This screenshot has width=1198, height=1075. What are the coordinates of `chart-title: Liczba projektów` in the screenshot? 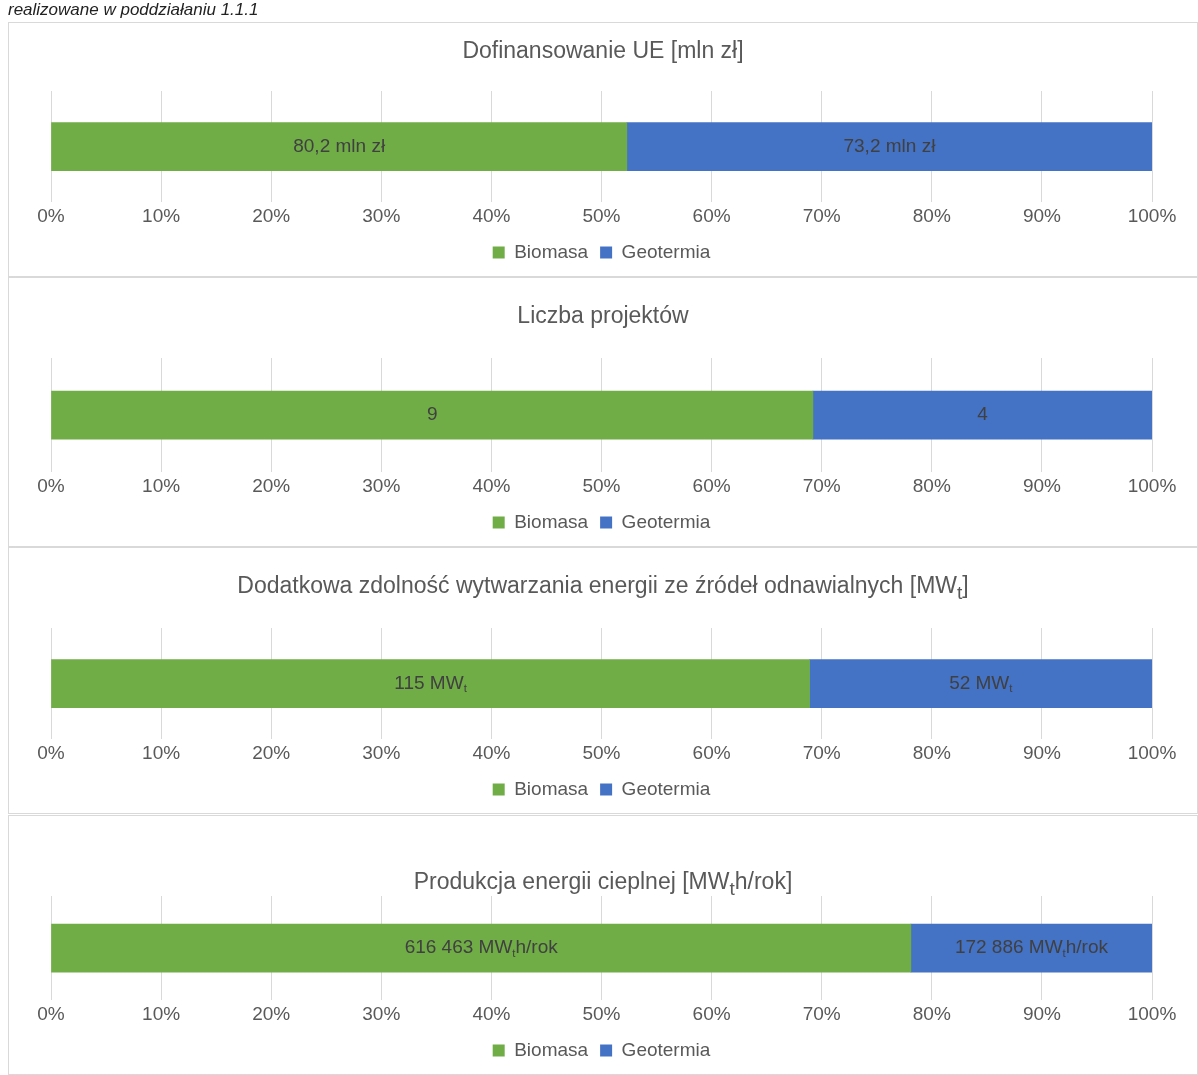 It's located at (603, 315).